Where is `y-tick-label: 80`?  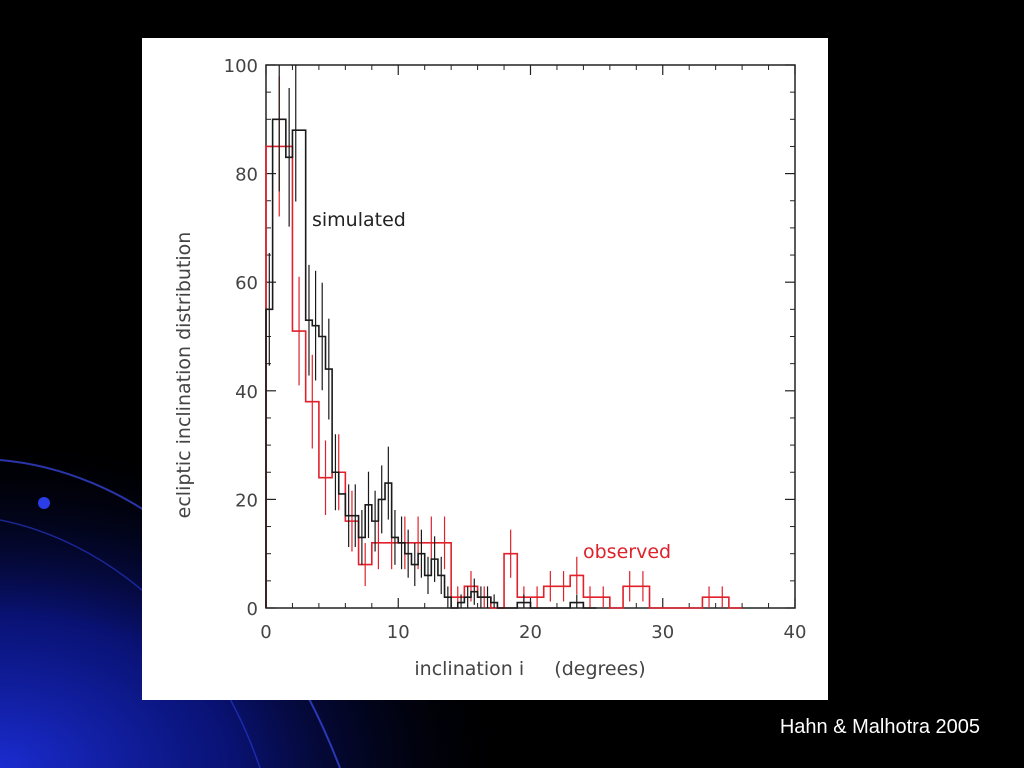 y-tick-label: 80 is located at coordinates (246, 175).